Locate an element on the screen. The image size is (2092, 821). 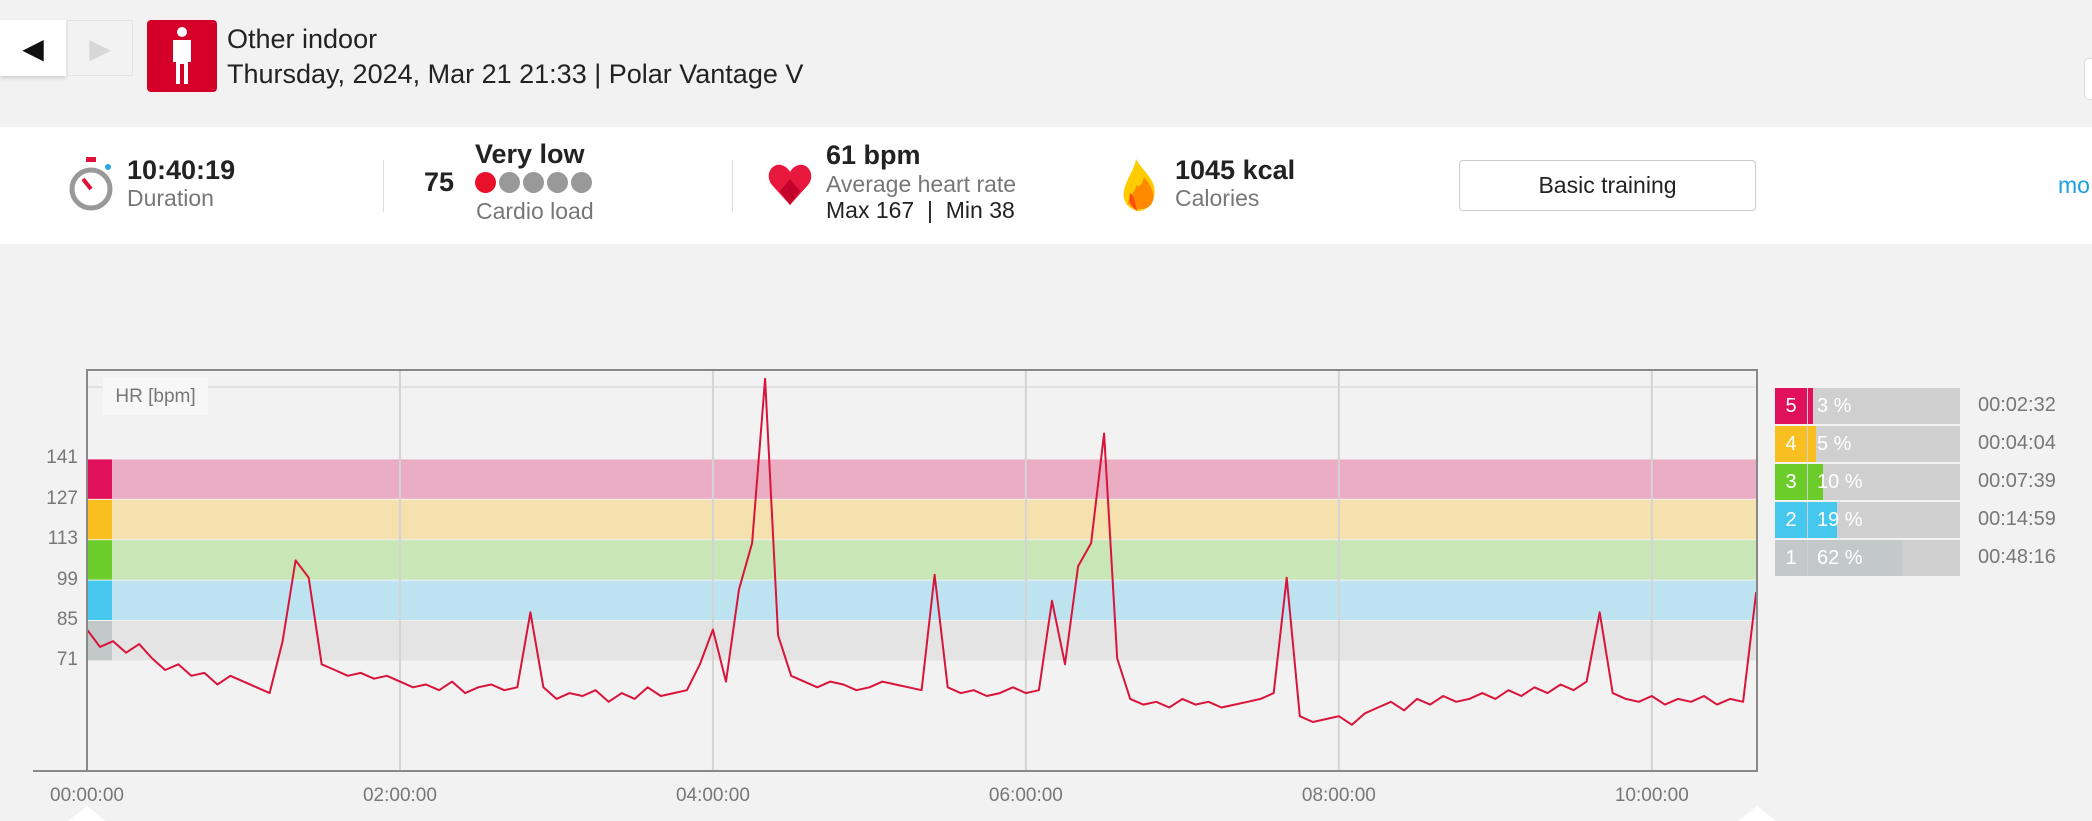
zone-number: 5 is located at coordinates (1791, 406).